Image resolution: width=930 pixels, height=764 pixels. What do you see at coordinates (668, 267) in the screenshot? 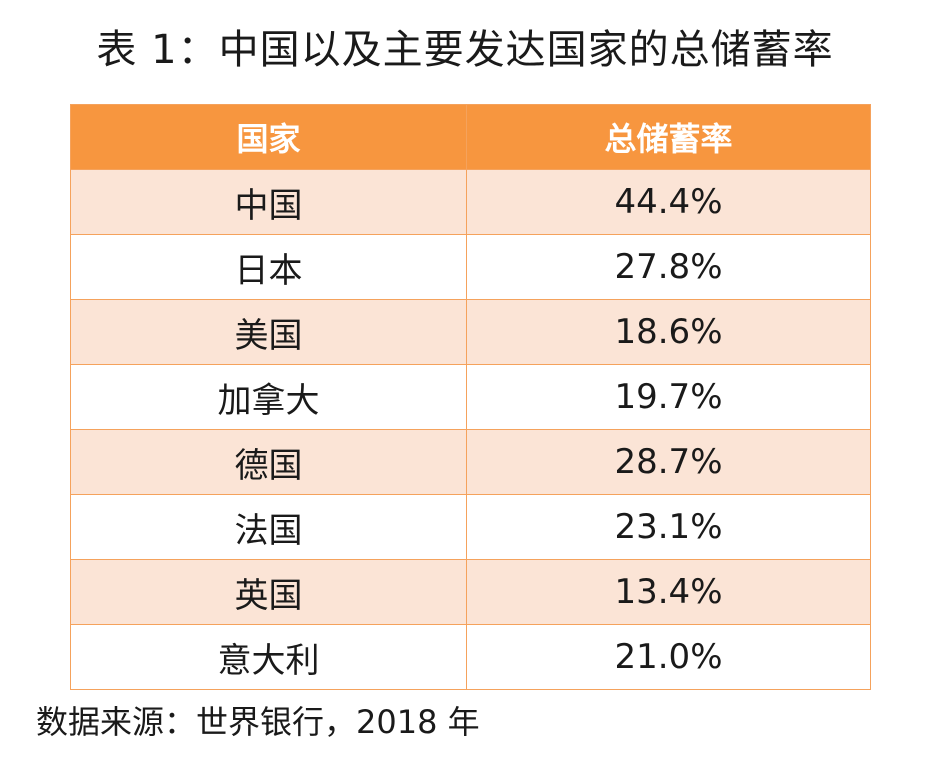
I see `savings-rate-cell: 27.8%` at bounding box center [668, 267].